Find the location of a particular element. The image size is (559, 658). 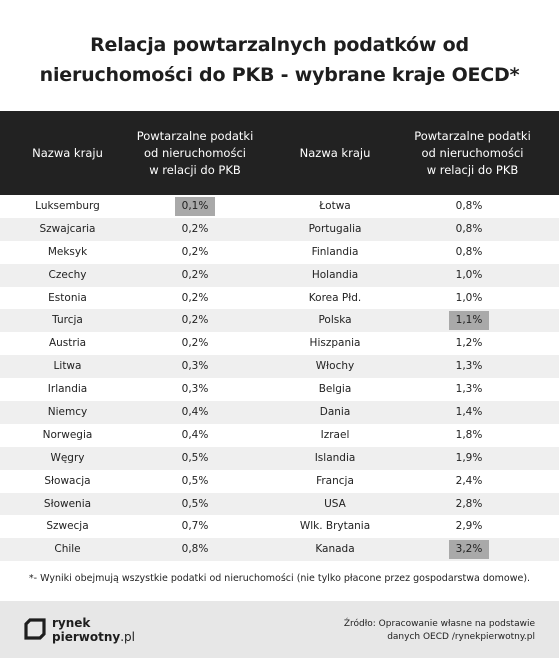

country-cell: Czechy is located at coordinates (67, 274).